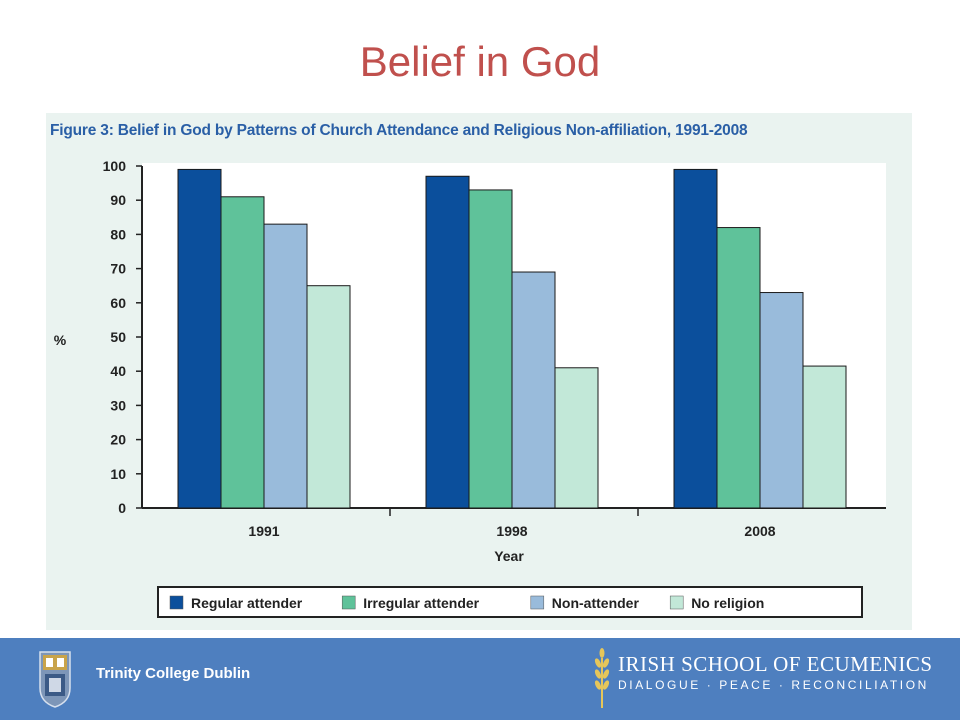  I want to click on wheat-icon, so click(602, 678).